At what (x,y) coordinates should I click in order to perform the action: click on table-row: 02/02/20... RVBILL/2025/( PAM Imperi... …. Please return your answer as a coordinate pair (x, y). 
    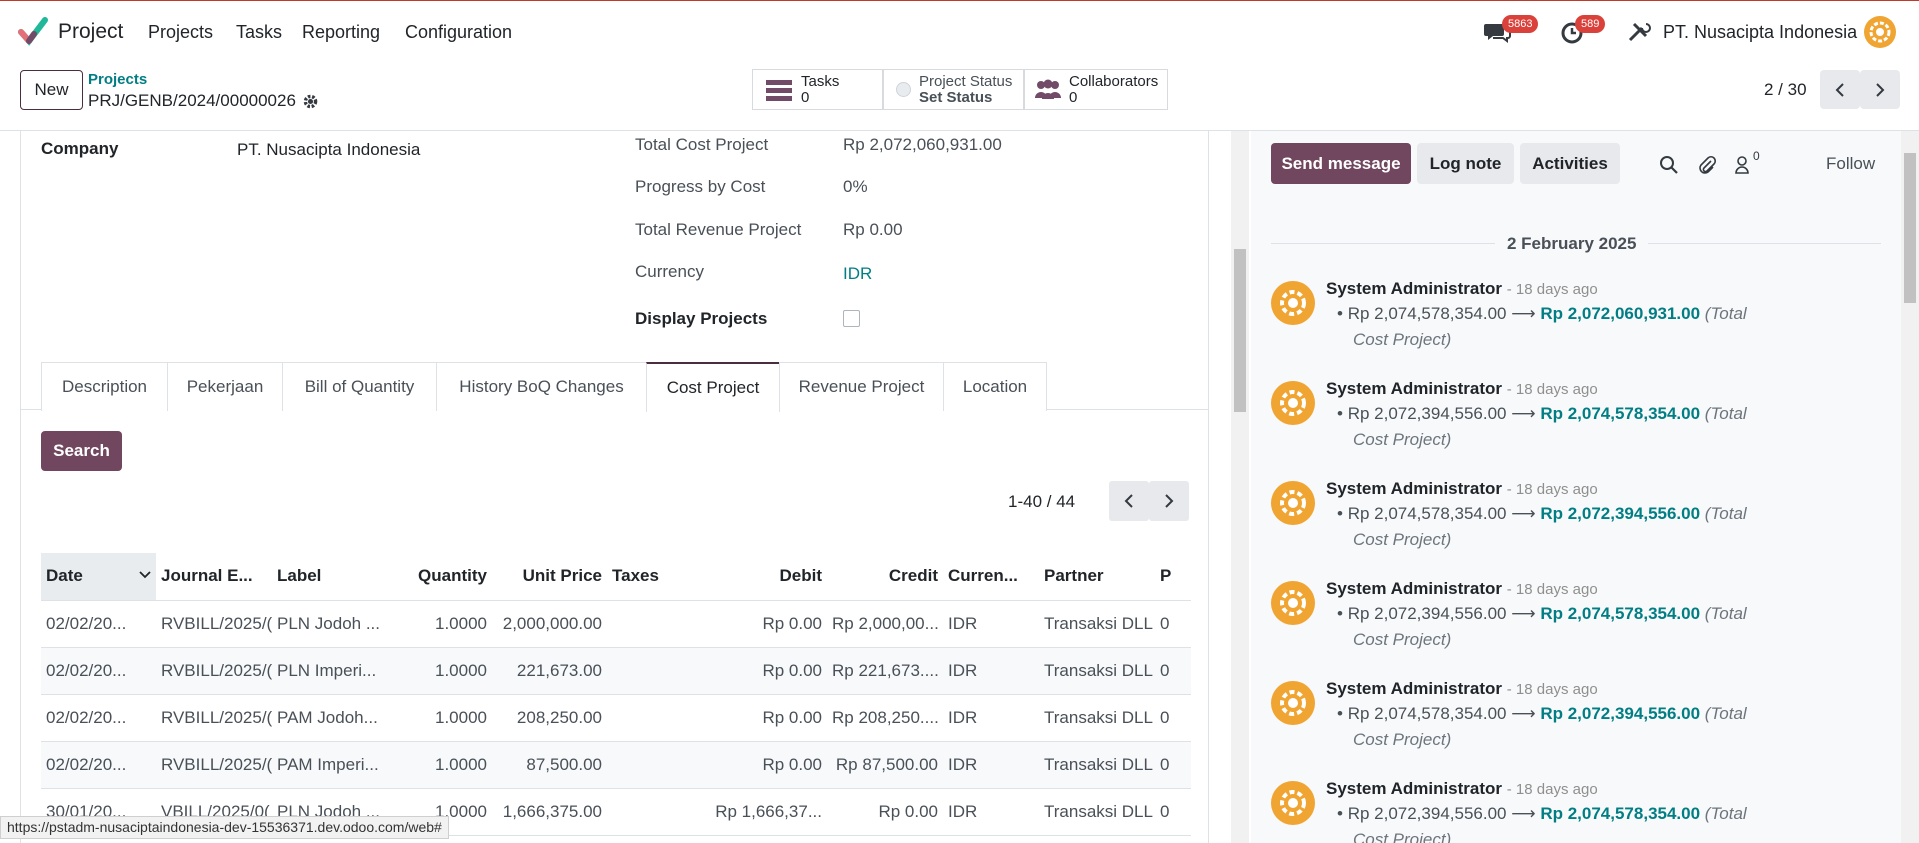
    Looking at the image, I should click on (616, 765).